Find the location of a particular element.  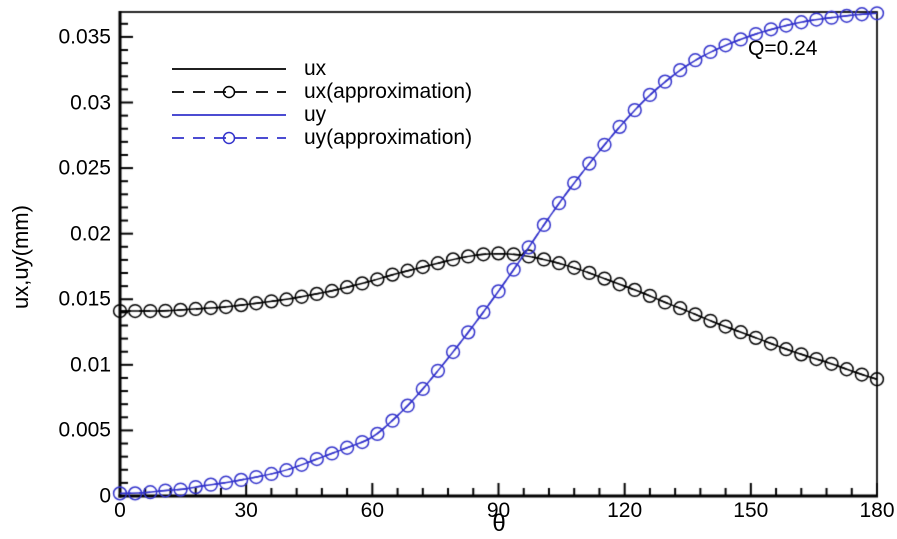

legend-label: uy is located at coordinates (315, 114).